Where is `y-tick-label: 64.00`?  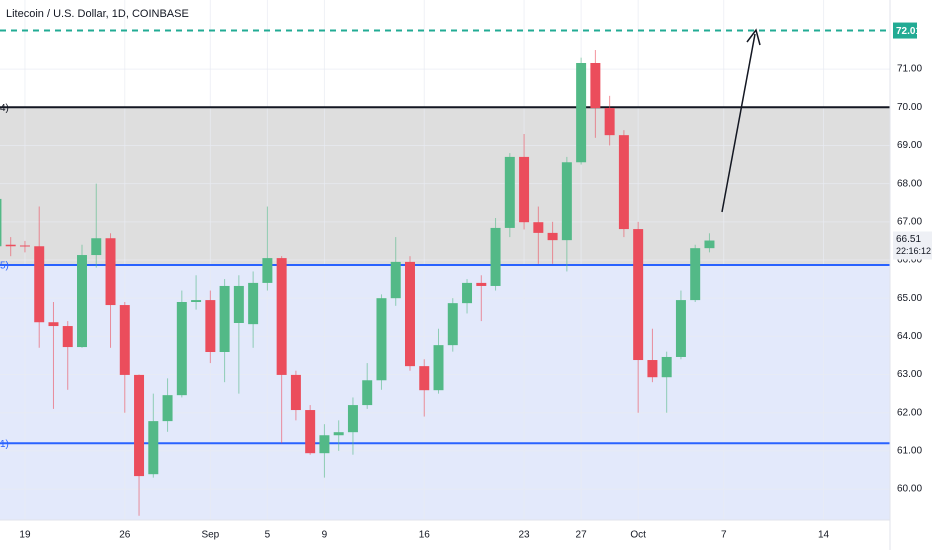 y-tick-label: 64.00 is located at coordinates (909, 336).